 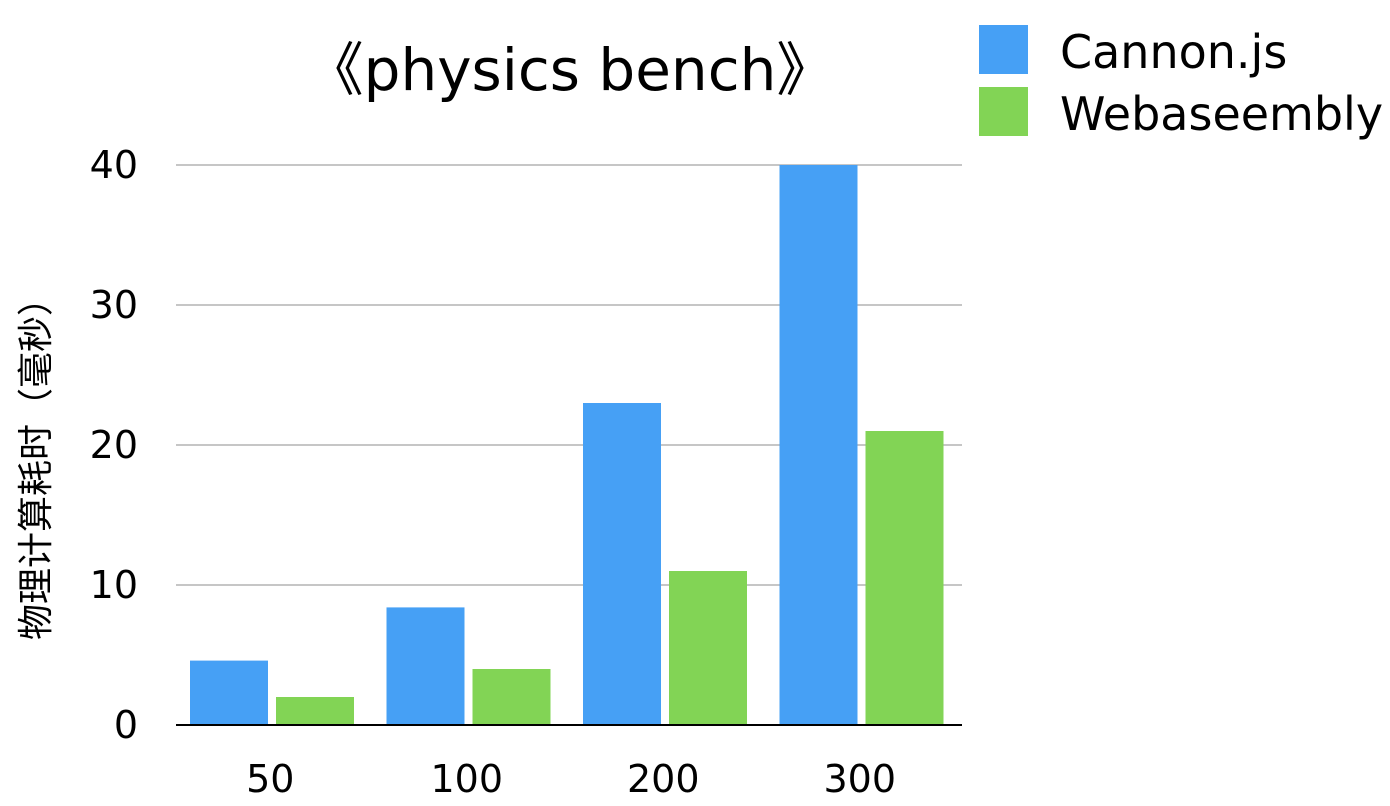 What do you see at coordinates (1221, 114) in the screenshot?
I see `legend-label: Webaseembly` at bounding box center [1221, 114].